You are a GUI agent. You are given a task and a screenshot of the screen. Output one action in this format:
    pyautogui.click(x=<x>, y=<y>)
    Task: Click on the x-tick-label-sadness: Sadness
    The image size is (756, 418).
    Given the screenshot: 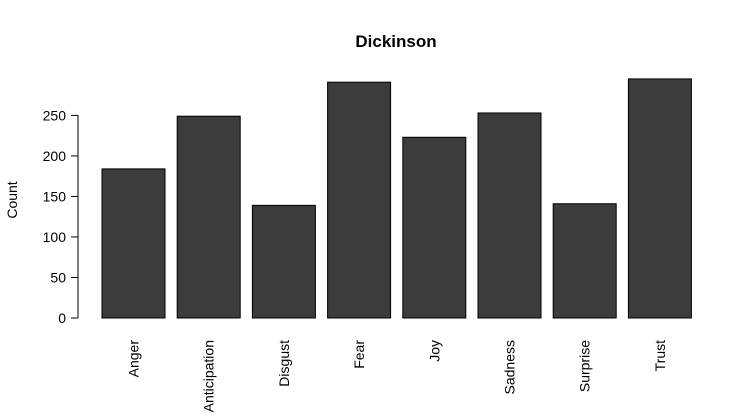 What is the action you would take?
    pyautogui.click(x=510, y=367)
    